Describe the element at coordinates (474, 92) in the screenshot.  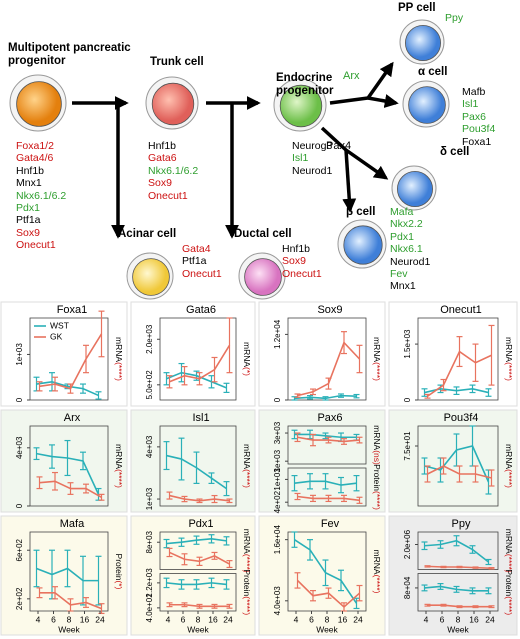
I see `gene: Mafb` at that location.